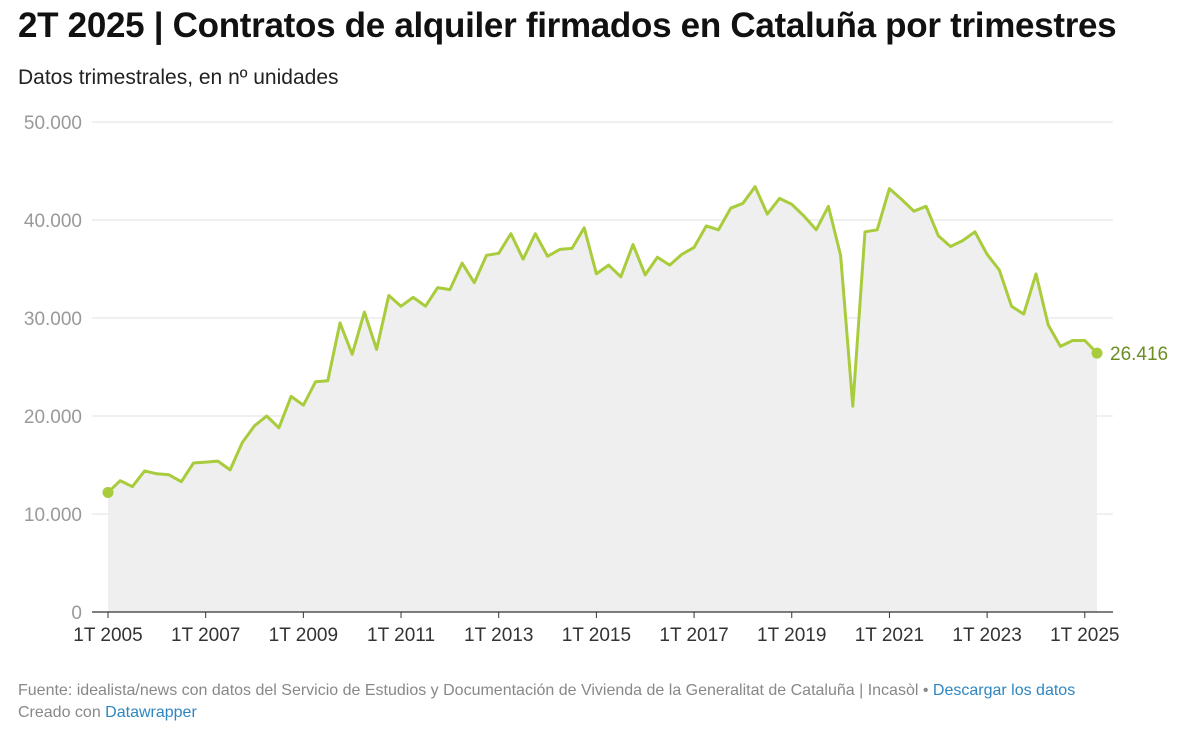 The height and width of the screenshot is (744, 1200). I want to click on download-data-link: Descargar los datos, so click(1004, 690).